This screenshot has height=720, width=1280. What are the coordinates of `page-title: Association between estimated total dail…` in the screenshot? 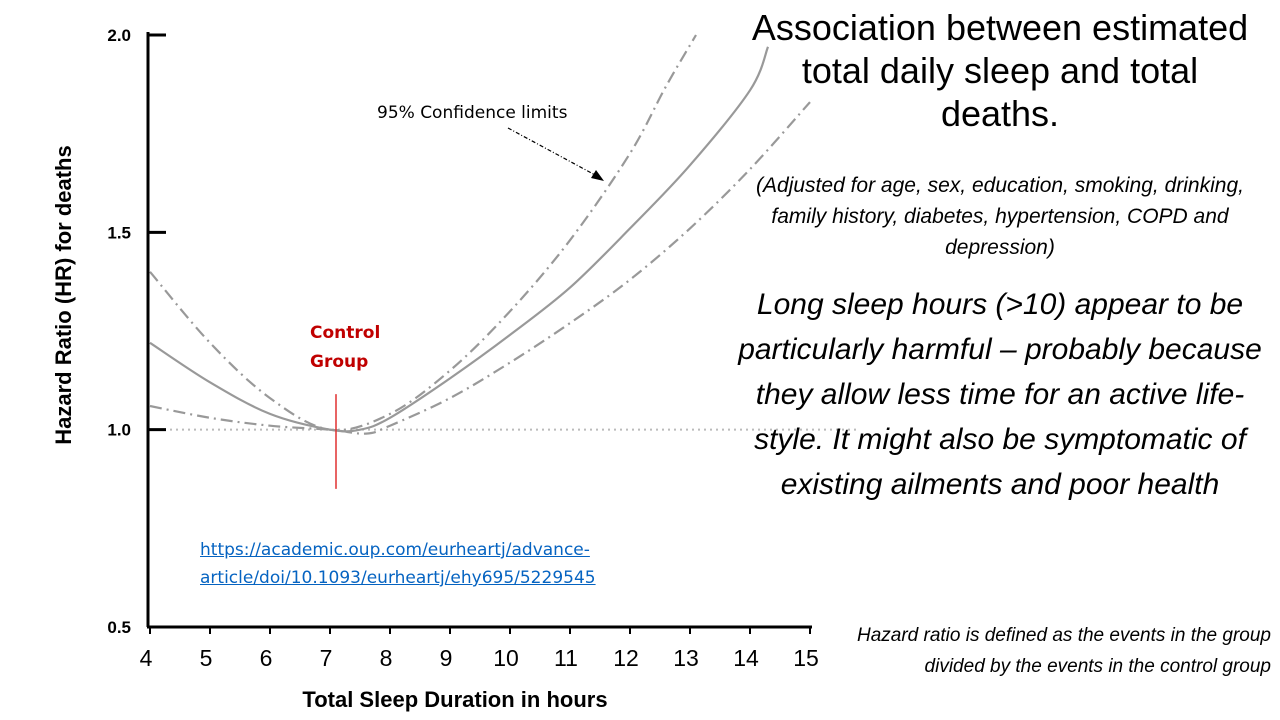 It's located at (1000, 70).